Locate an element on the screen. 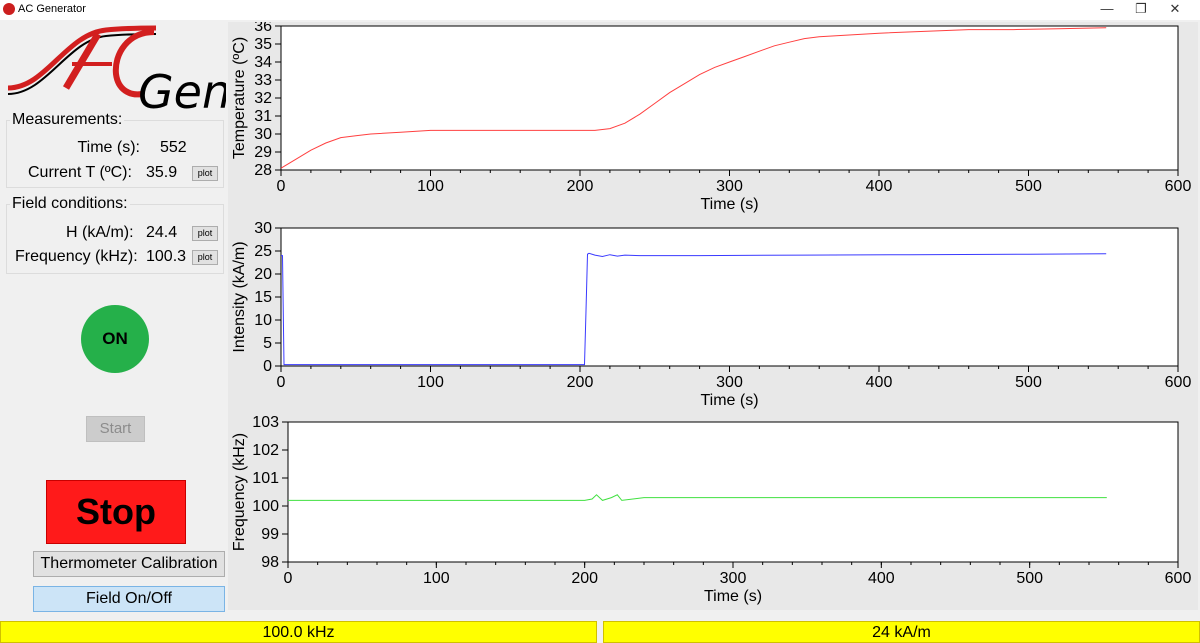 Image resolution: width=1200 pixels, height=643 pixels. y-tick-label: 31 is located at coordinates (263, 116).